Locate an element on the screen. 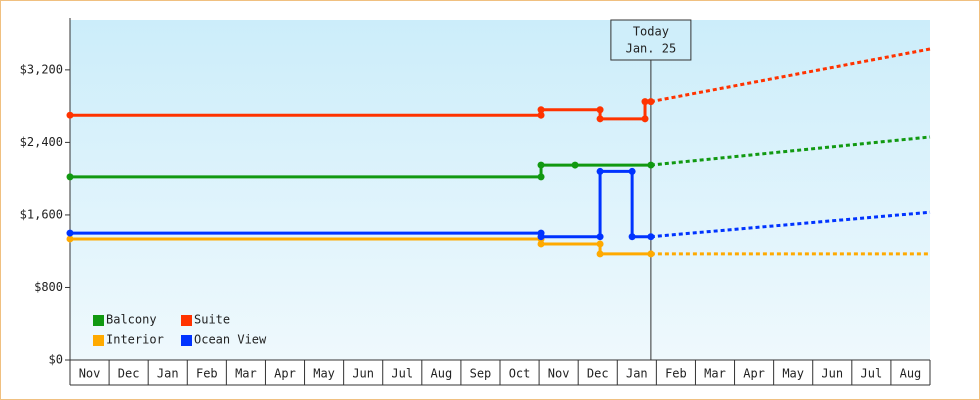 The image size is (980, 400). y-tick-label: $3,200 is located at coordinates (41, 69).